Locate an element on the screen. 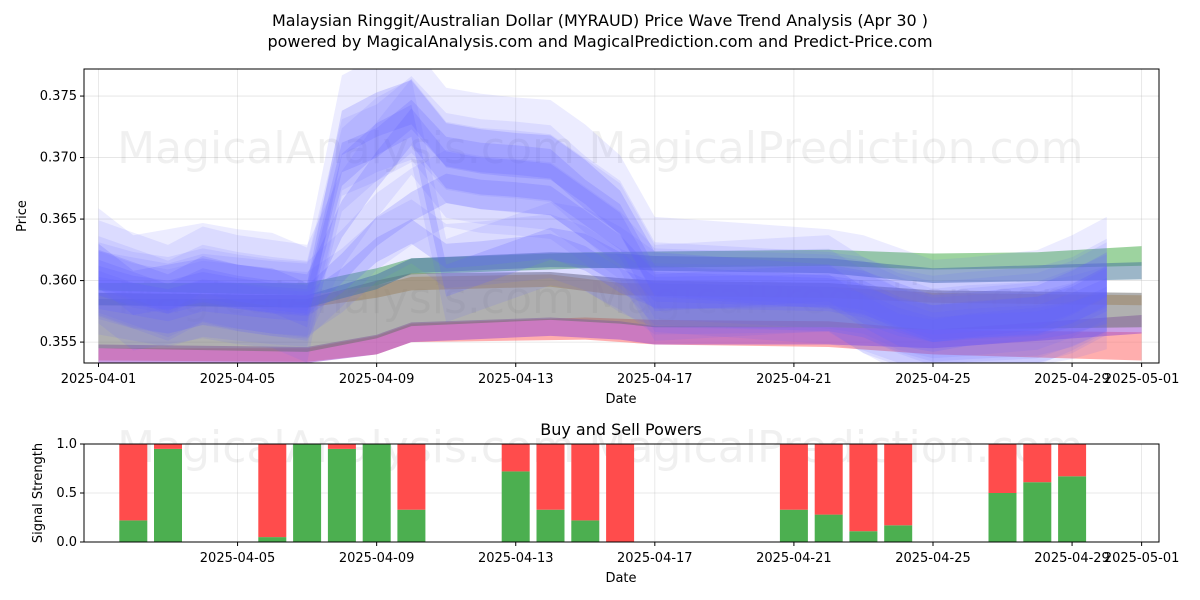 This screenshot has height=600, width=1200. signal-x-tick-label: 2025-04-25 is located at coordinates (933, 558).